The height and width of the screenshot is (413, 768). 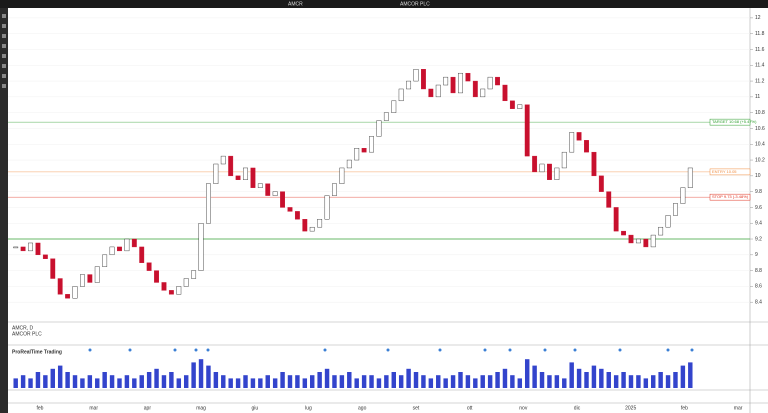 I want to click on level-label: ENTRY 10.05, so click(x=724, y=171).